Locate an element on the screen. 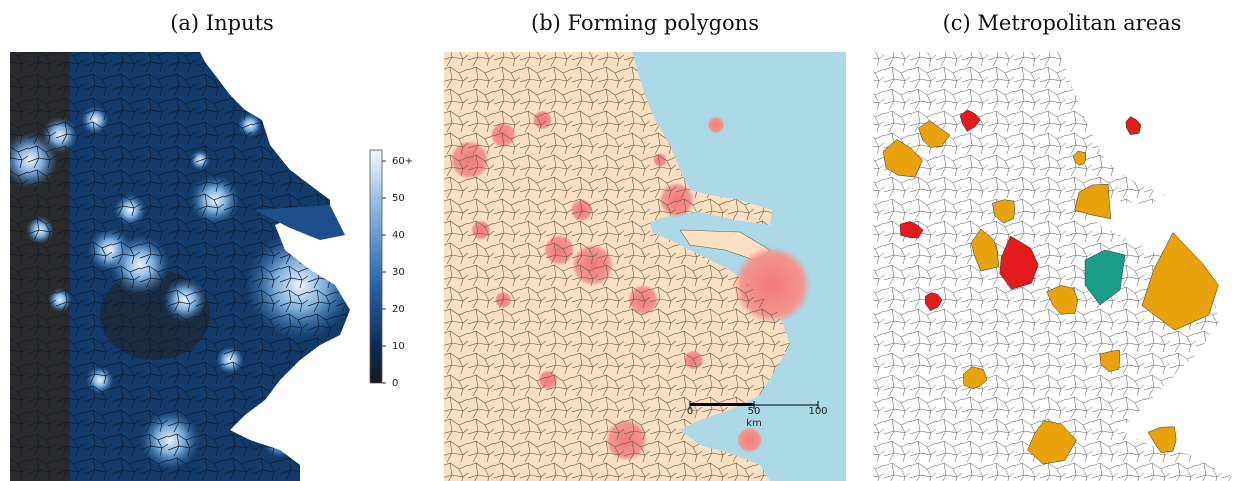  colorbar-ticks: 0 10 20 30 40 50 60+ is located at coordinates (397, 272).